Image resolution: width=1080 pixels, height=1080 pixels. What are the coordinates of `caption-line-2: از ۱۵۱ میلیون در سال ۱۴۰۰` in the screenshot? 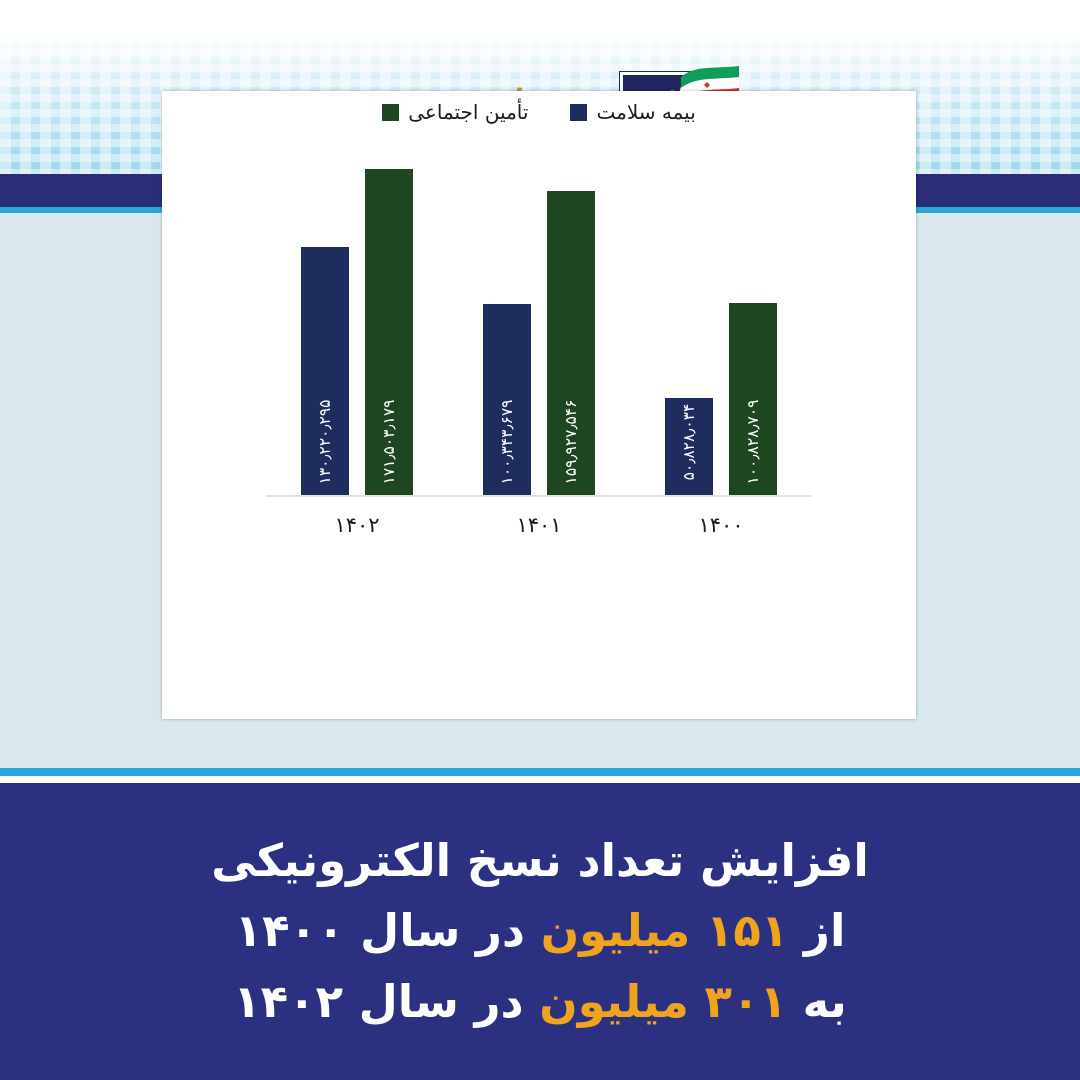 It's located at (540, 931).